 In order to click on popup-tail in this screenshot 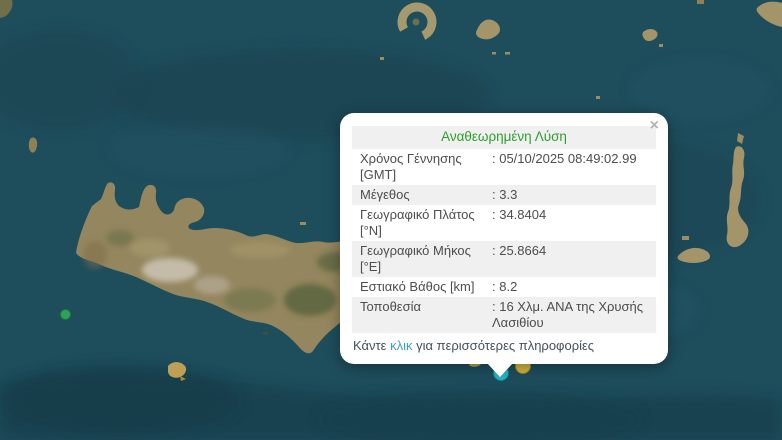, I will do `click(500, 370)`.